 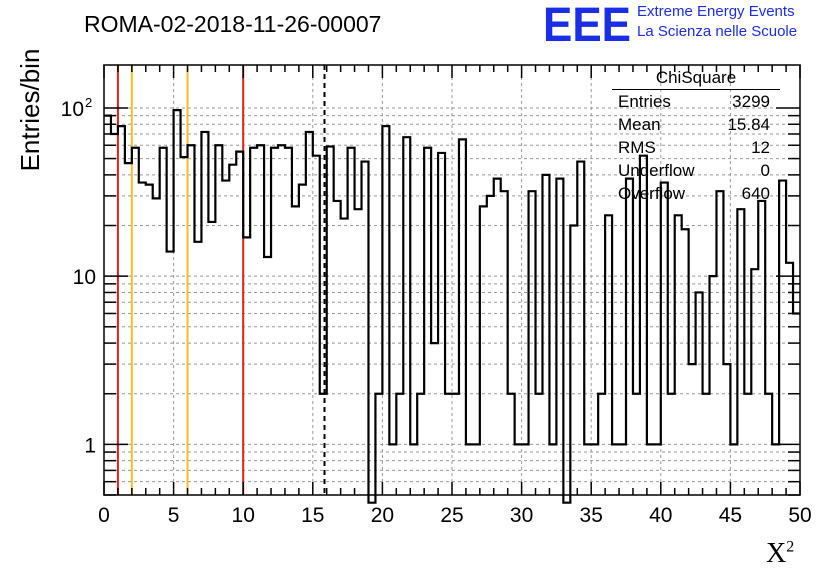 What do you see at coordinates (730, 515) in the screenshot?
I see `x-tick-label: 45` at bounding box center [730, 515].